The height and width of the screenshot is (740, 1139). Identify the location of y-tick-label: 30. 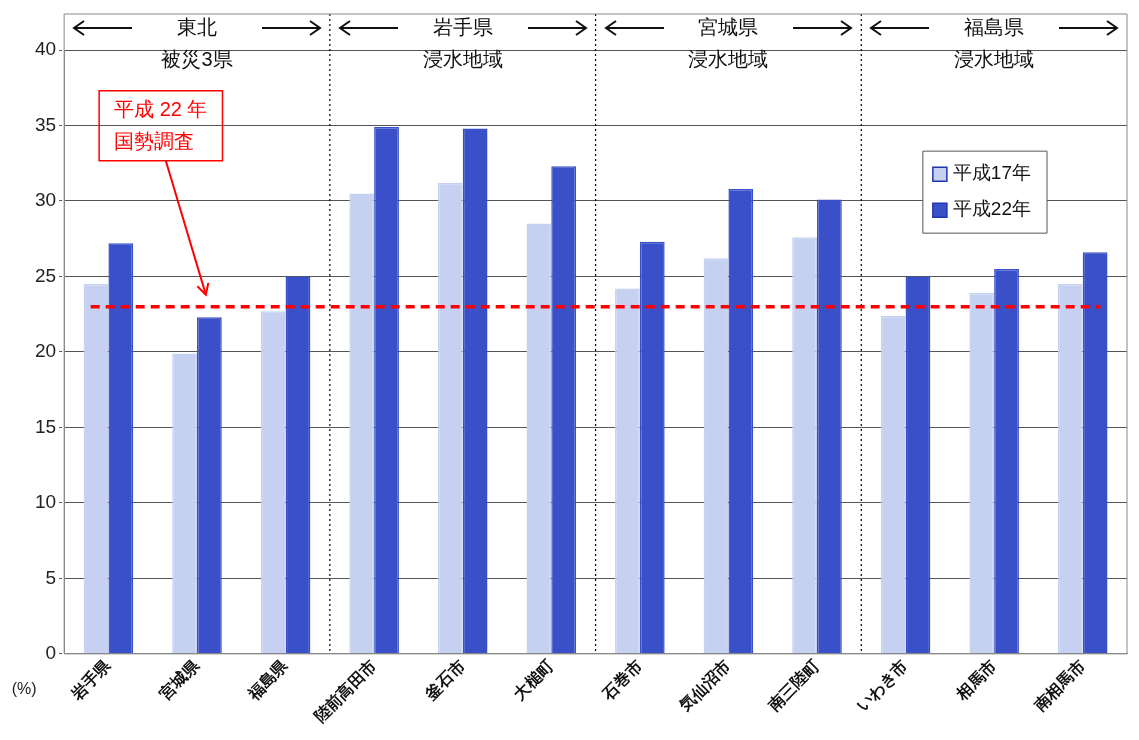
(45, 200).